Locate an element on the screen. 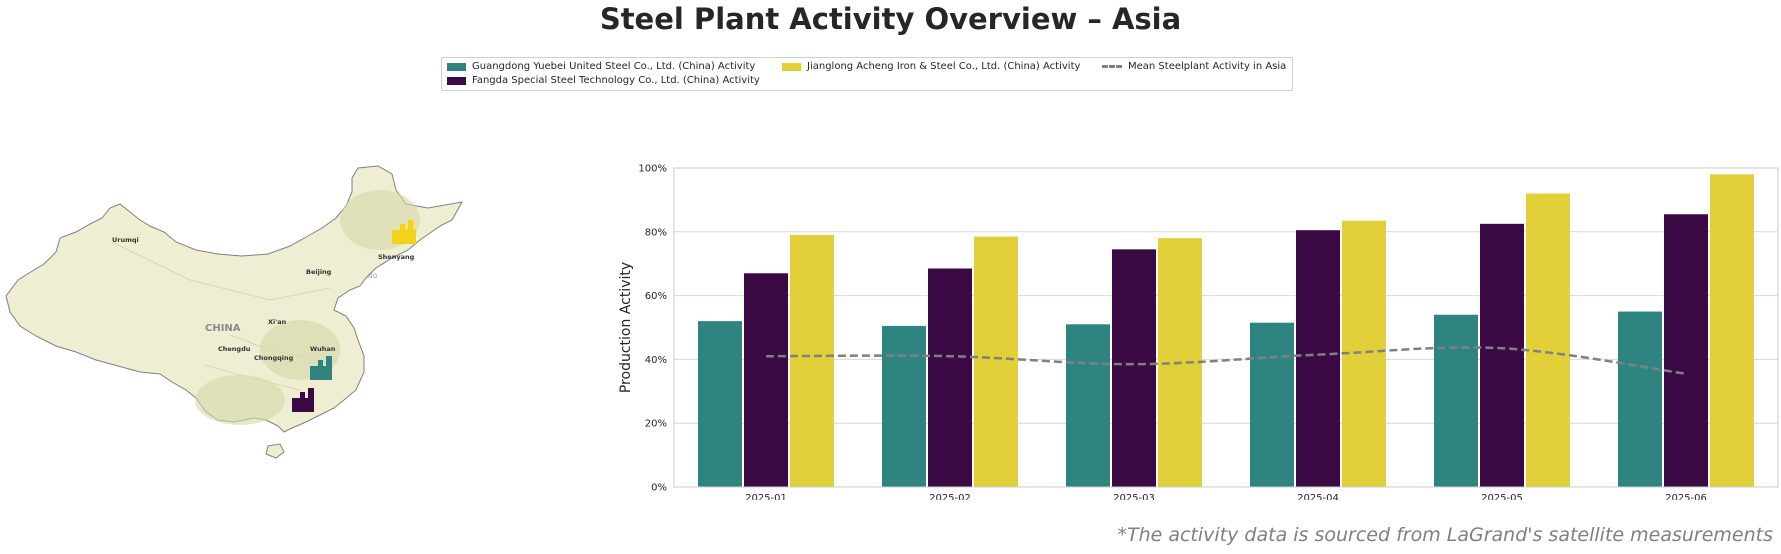 The height and width of the screenshot is (554, 1781). legend-swatch-guangdong is located at coordinates (456, 66).